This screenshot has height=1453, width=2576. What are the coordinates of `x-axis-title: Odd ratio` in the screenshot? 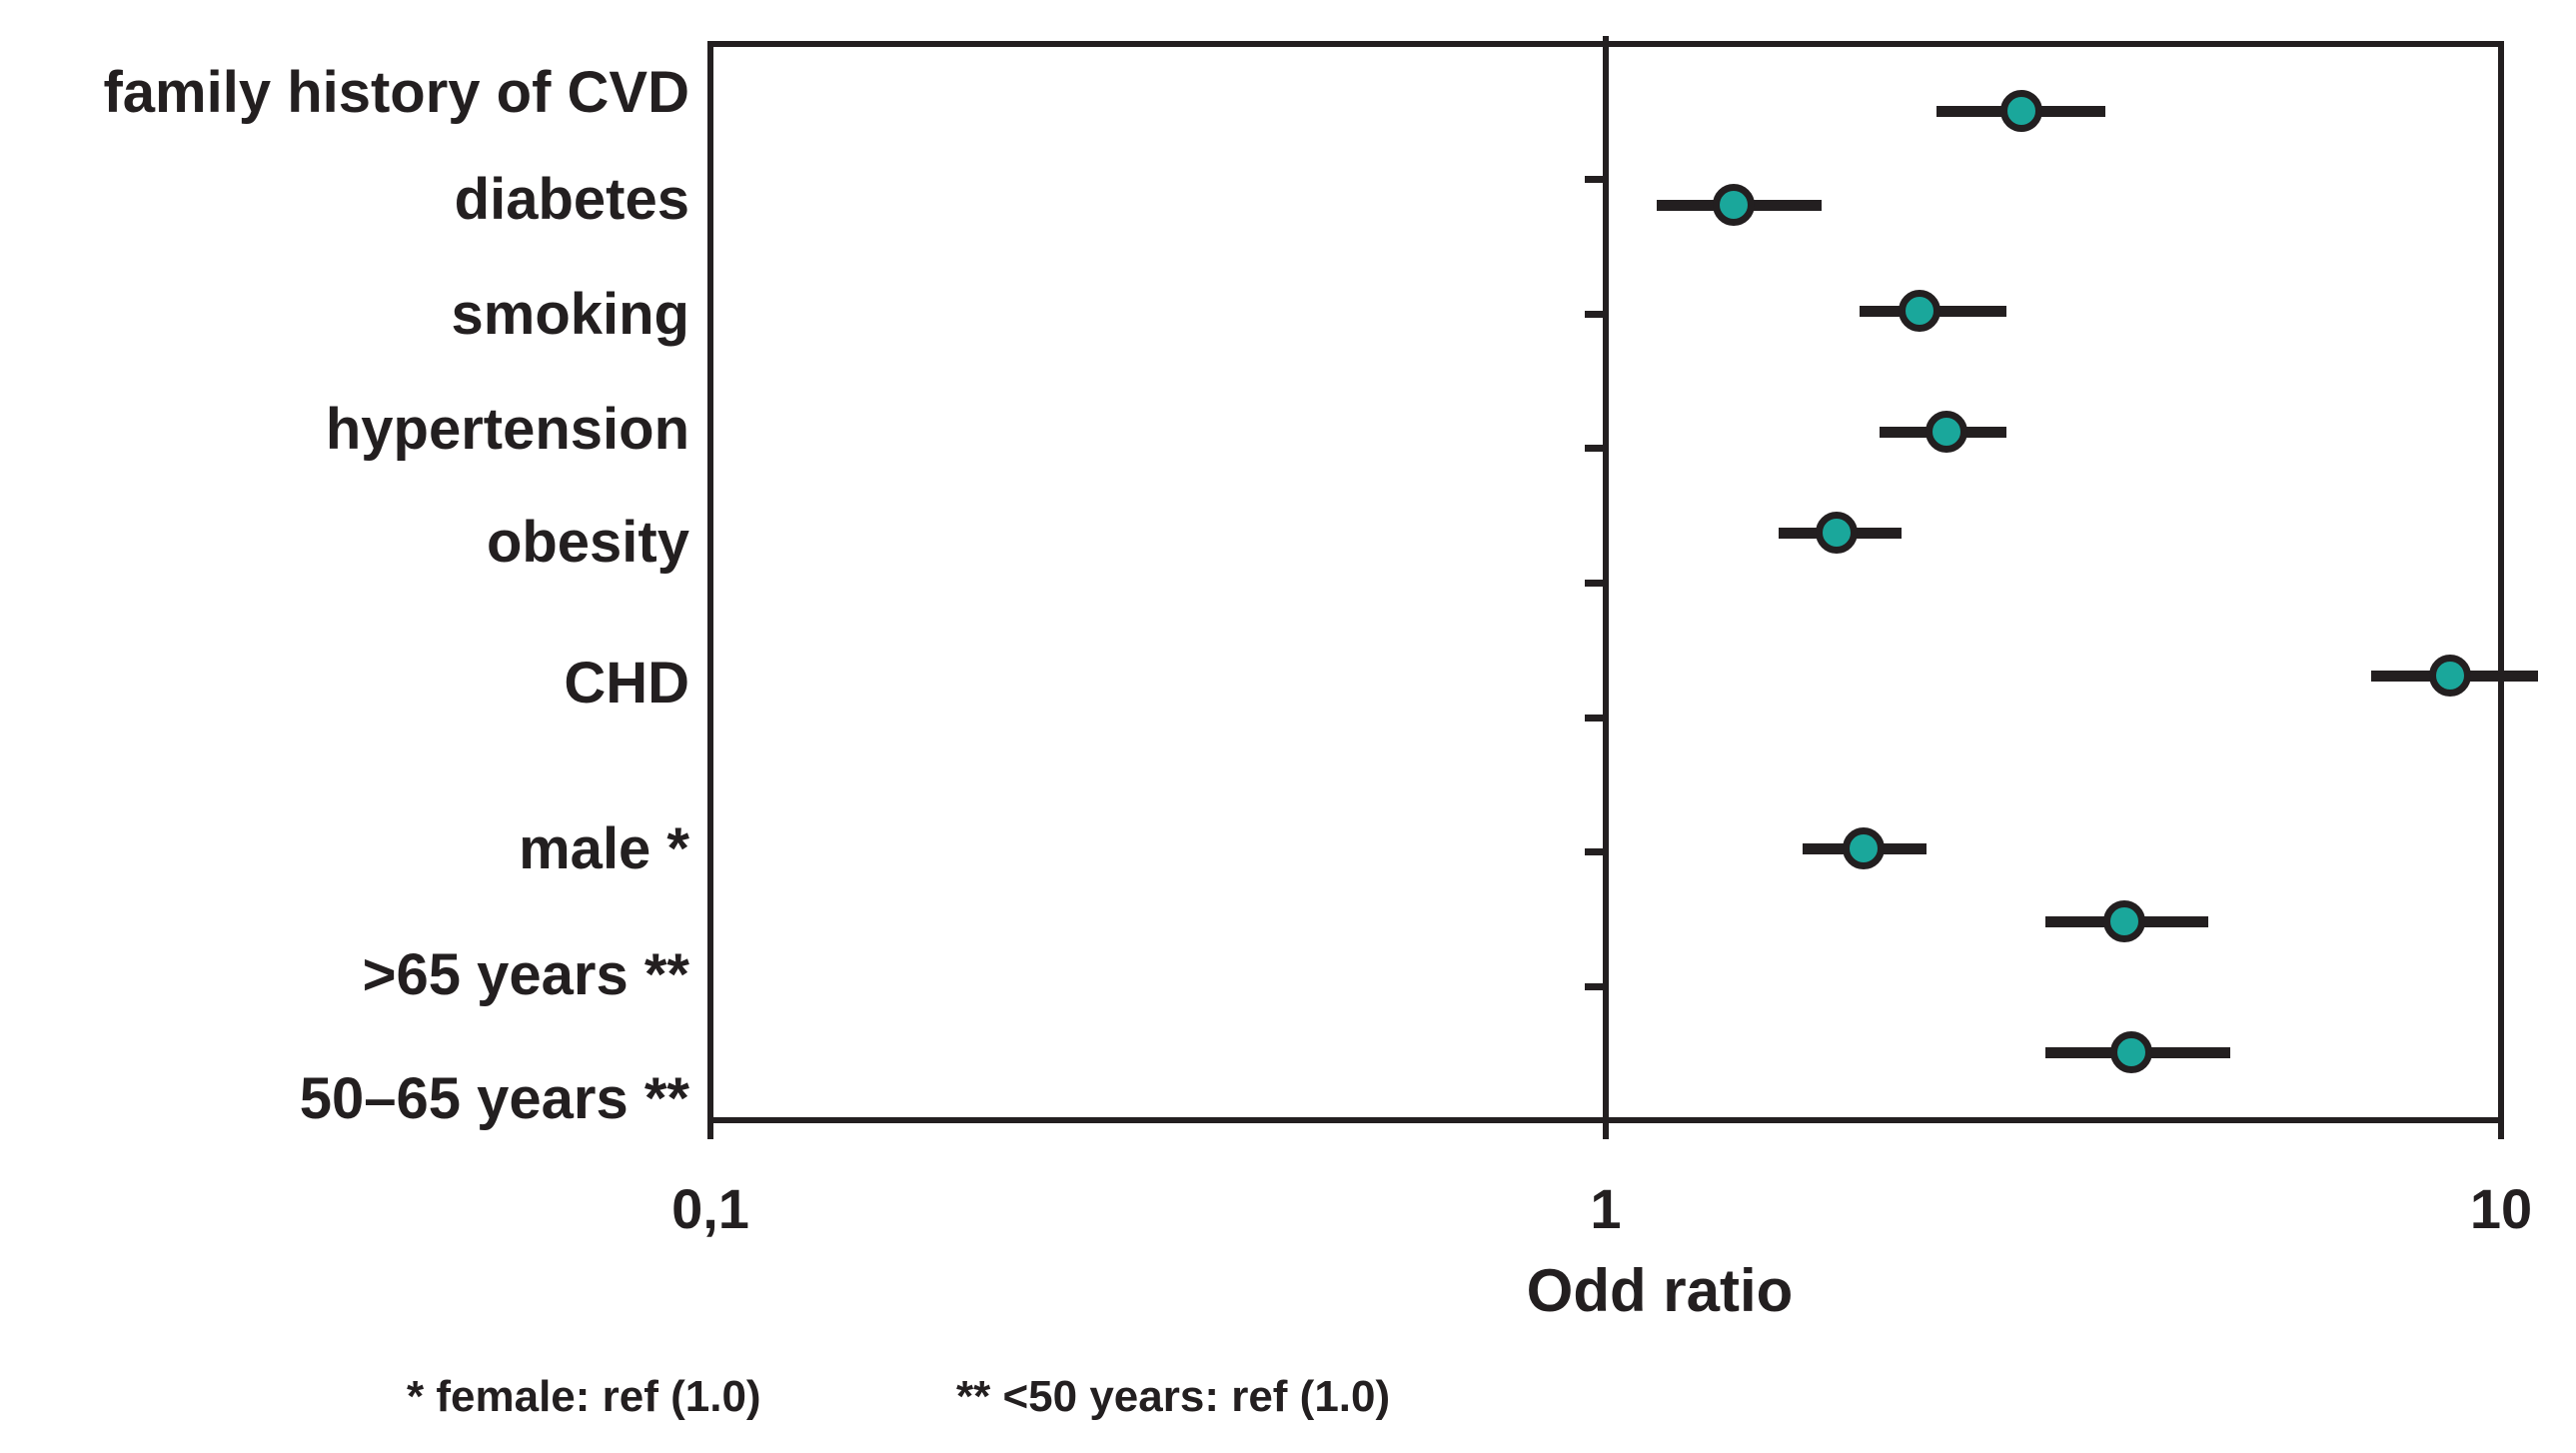 It's located at (1660, 1291).